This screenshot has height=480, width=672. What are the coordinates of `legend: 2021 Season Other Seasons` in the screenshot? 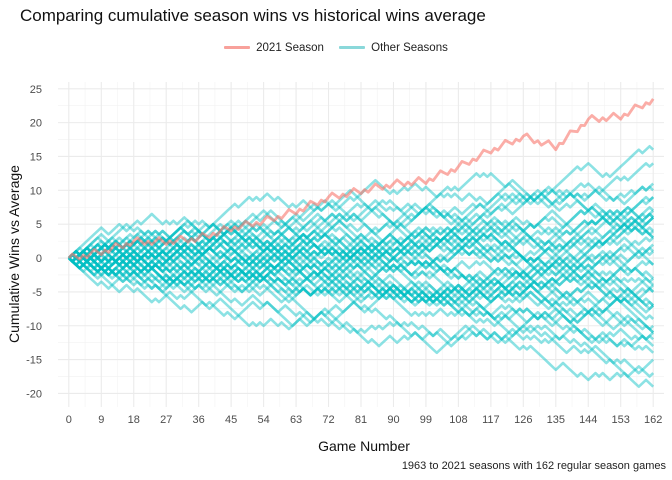 It's located at (336, 48).